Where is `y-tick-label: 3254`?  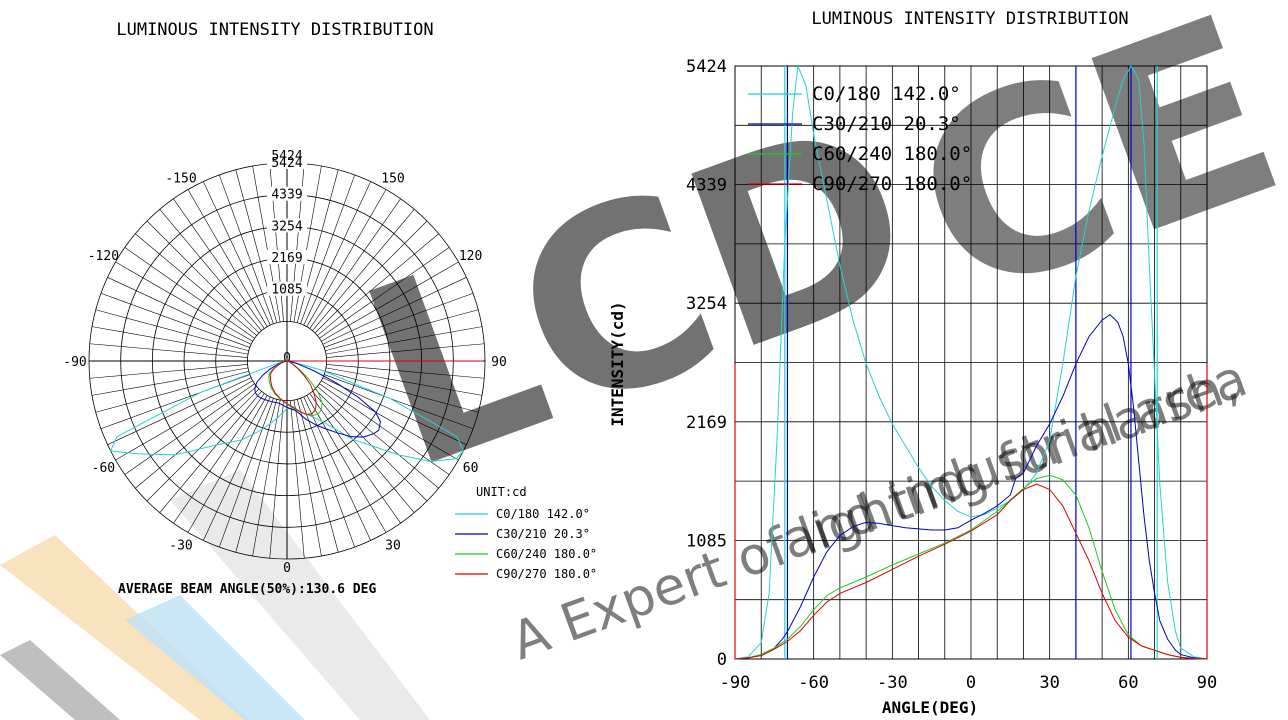
y-tick-label: 3254 is located at coordinates (706, 304).